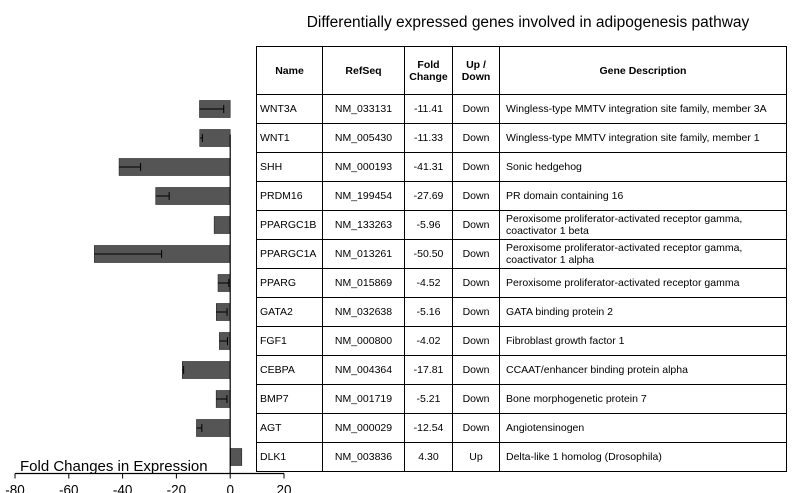  What do you see at coordinates (643, 428) in the screenshot?
I see `cell-description: Angiotensinogen` at bounding box center [643, 428].